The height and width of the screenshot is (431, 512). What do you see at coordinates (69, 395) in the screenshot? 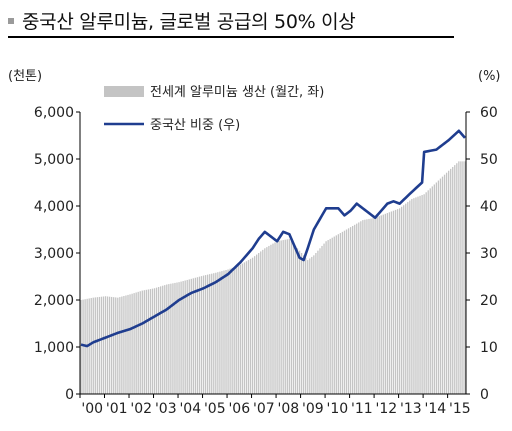
I see `y-left-tick-label: 0` at bounding box center [69, 395].